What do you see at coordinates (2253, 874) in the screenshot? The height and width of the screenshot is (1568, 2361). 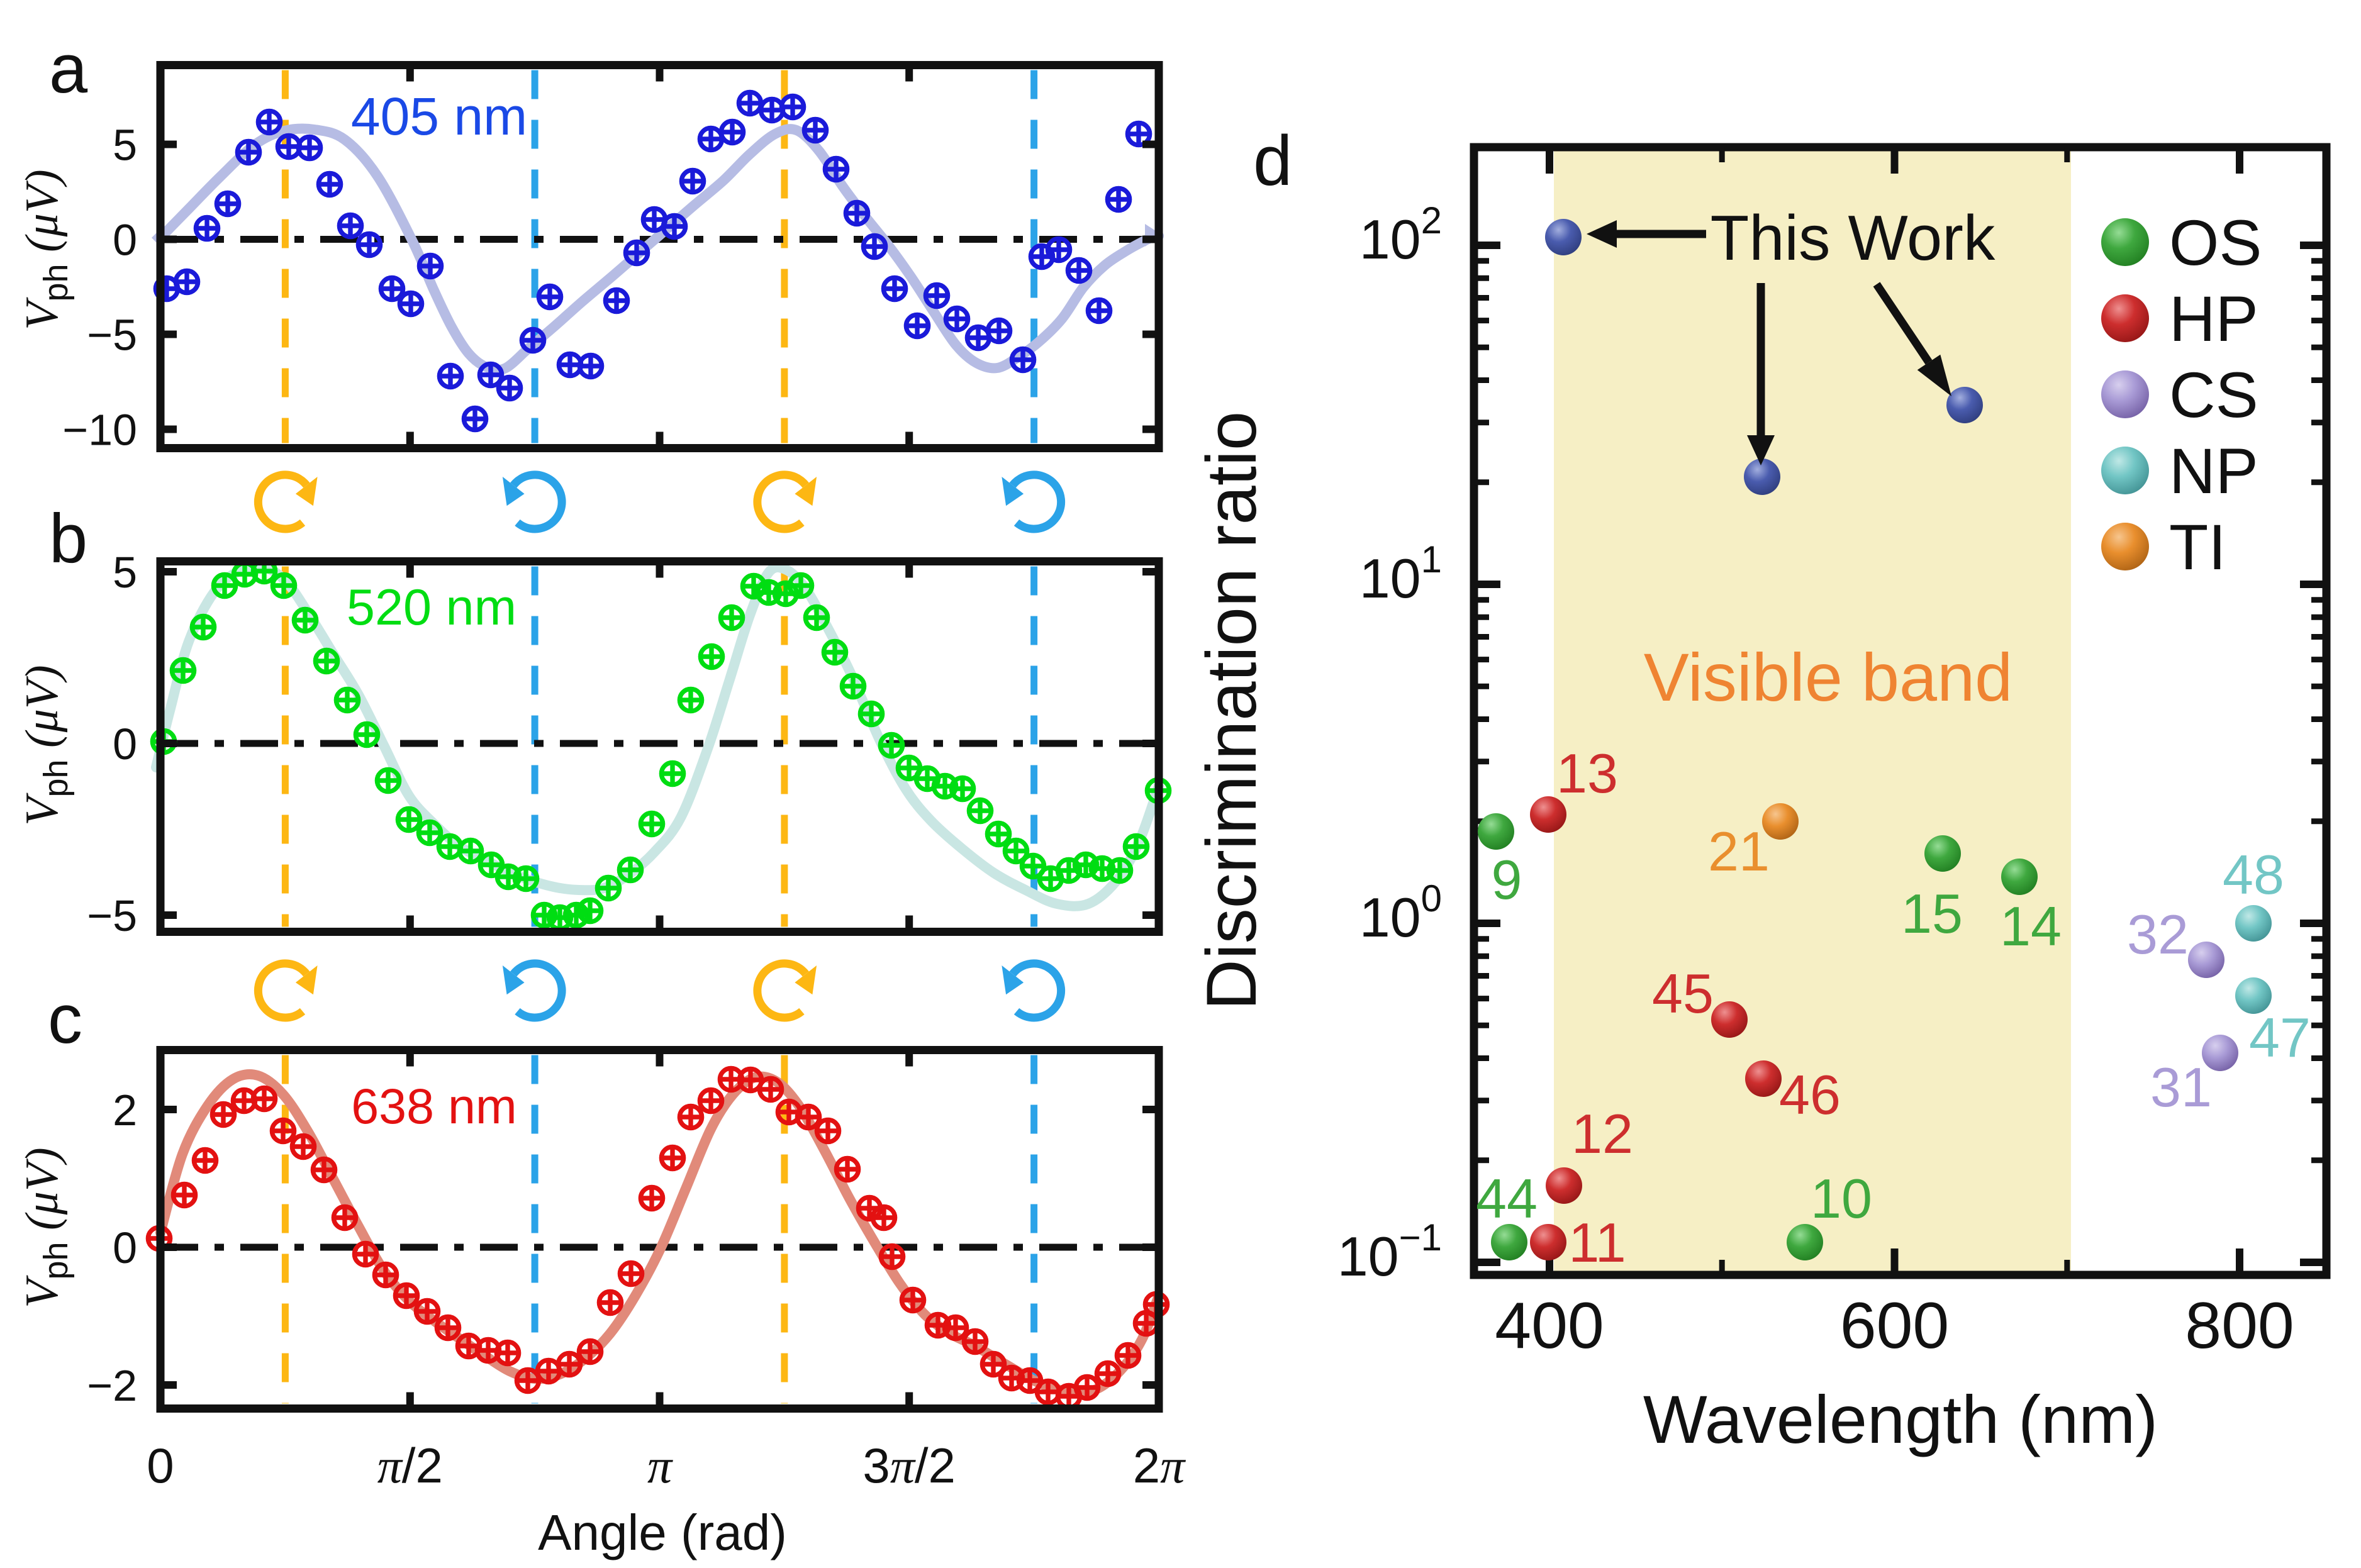 I see `svg-text: 48` at bounding box center [2253, 874].